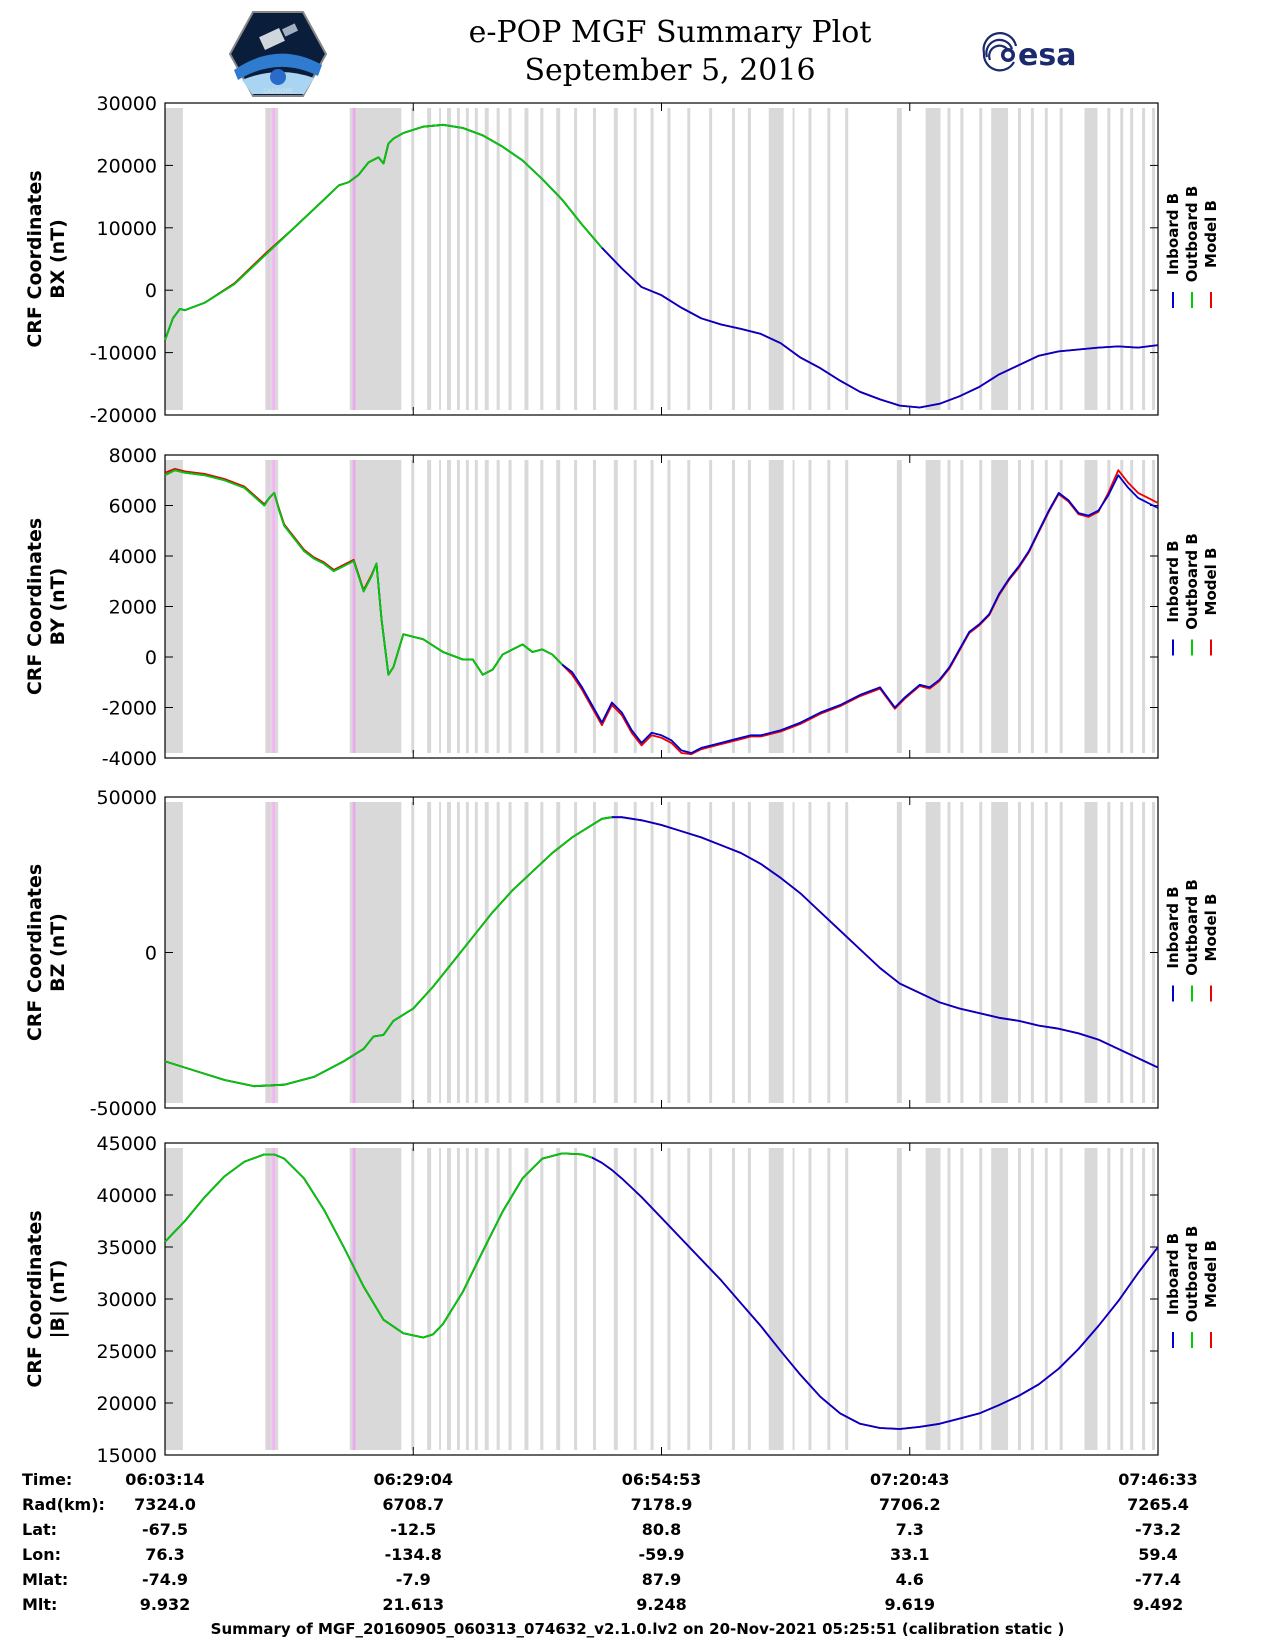 The height and width of the screenshot is (1650, 1275). What do you see at coordinates (670, 52) in the screenshot?
I see `plot-title: e-POP MGF Summary Plot September 5, 2016` at bounding box center [670, 52].